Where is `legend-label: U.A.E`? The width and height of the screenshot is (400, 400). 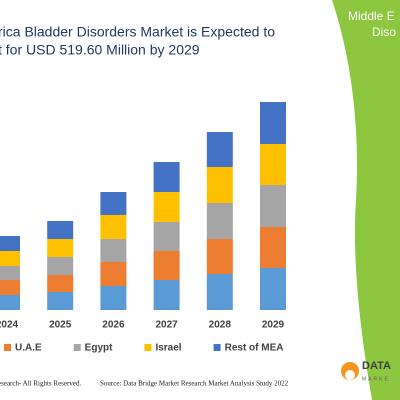
legend-label: U.A.E is located at coordinates (28, 348).